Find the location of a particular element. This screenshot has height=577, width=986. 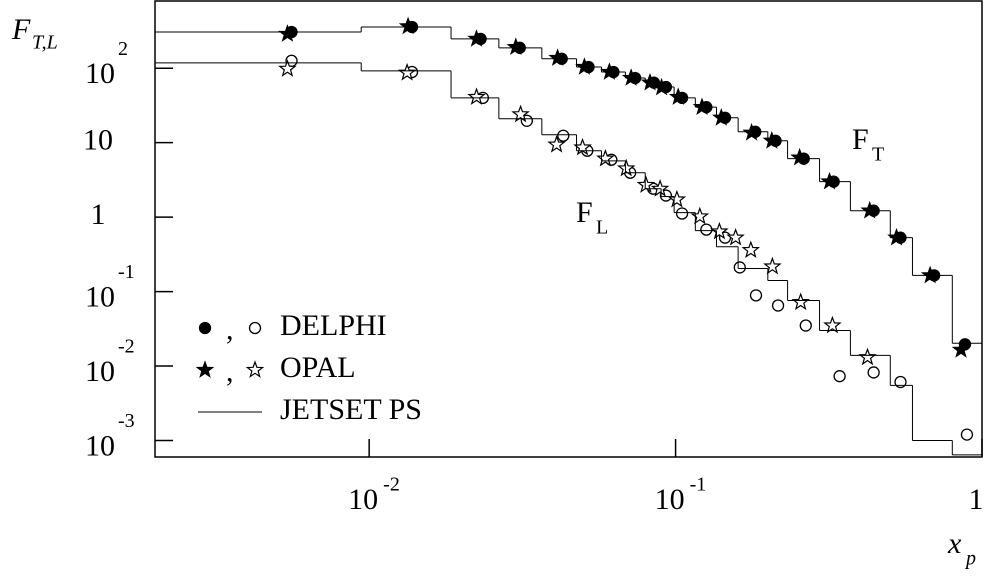

y-tick-sup: -2 is located at coordinates (126, 347).